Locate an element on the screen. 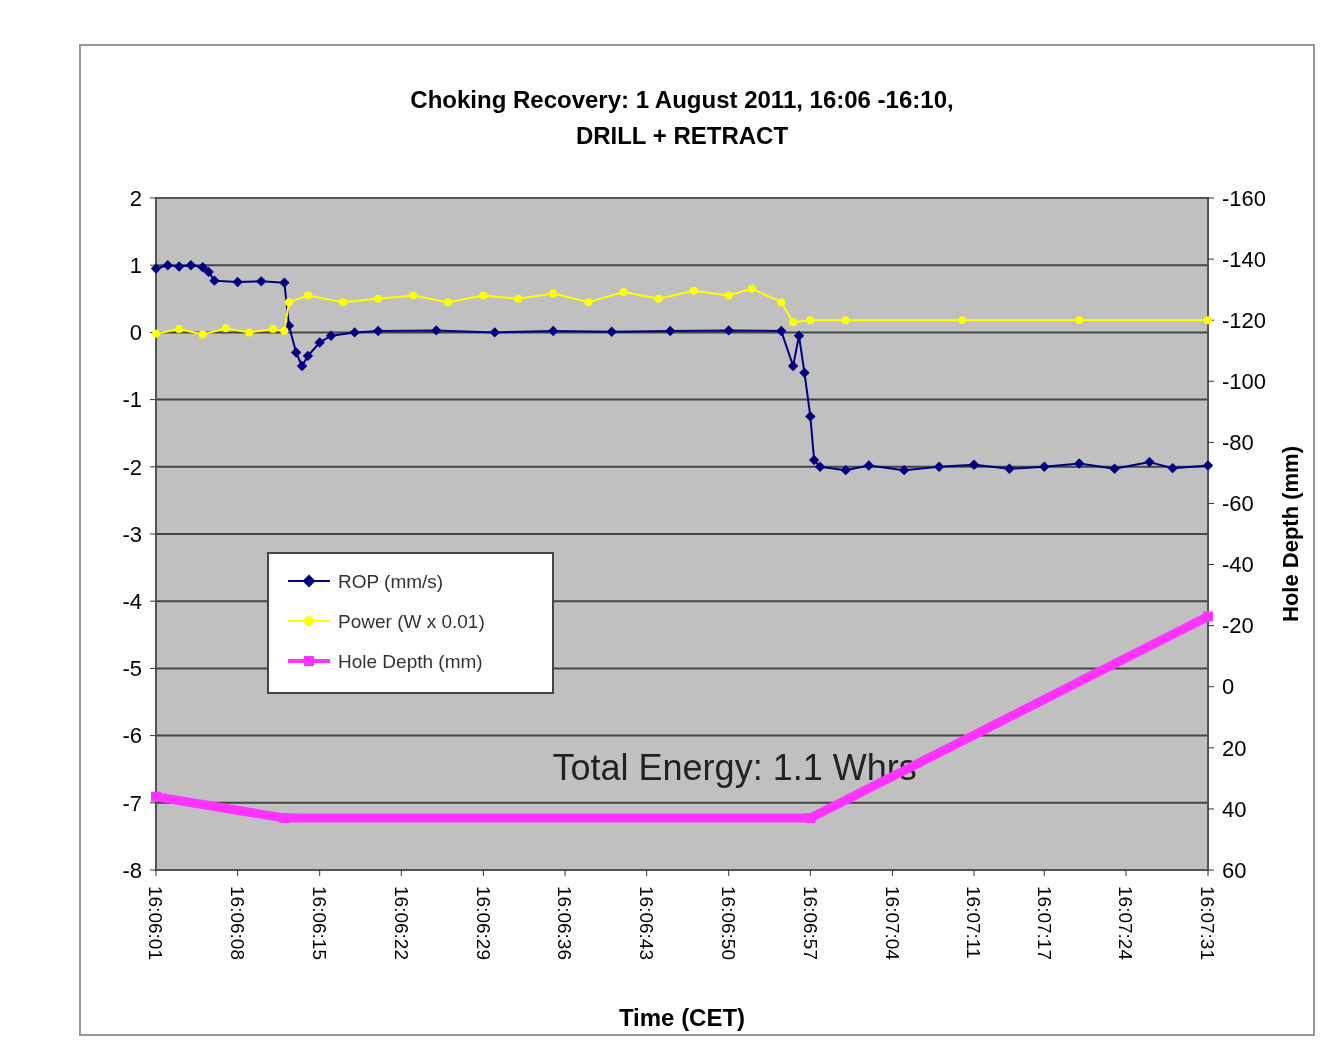 Image resolution: width=1326 pixels, height=1040 pixels. y-tick-label: -1 is located at coordinates (132, 400).